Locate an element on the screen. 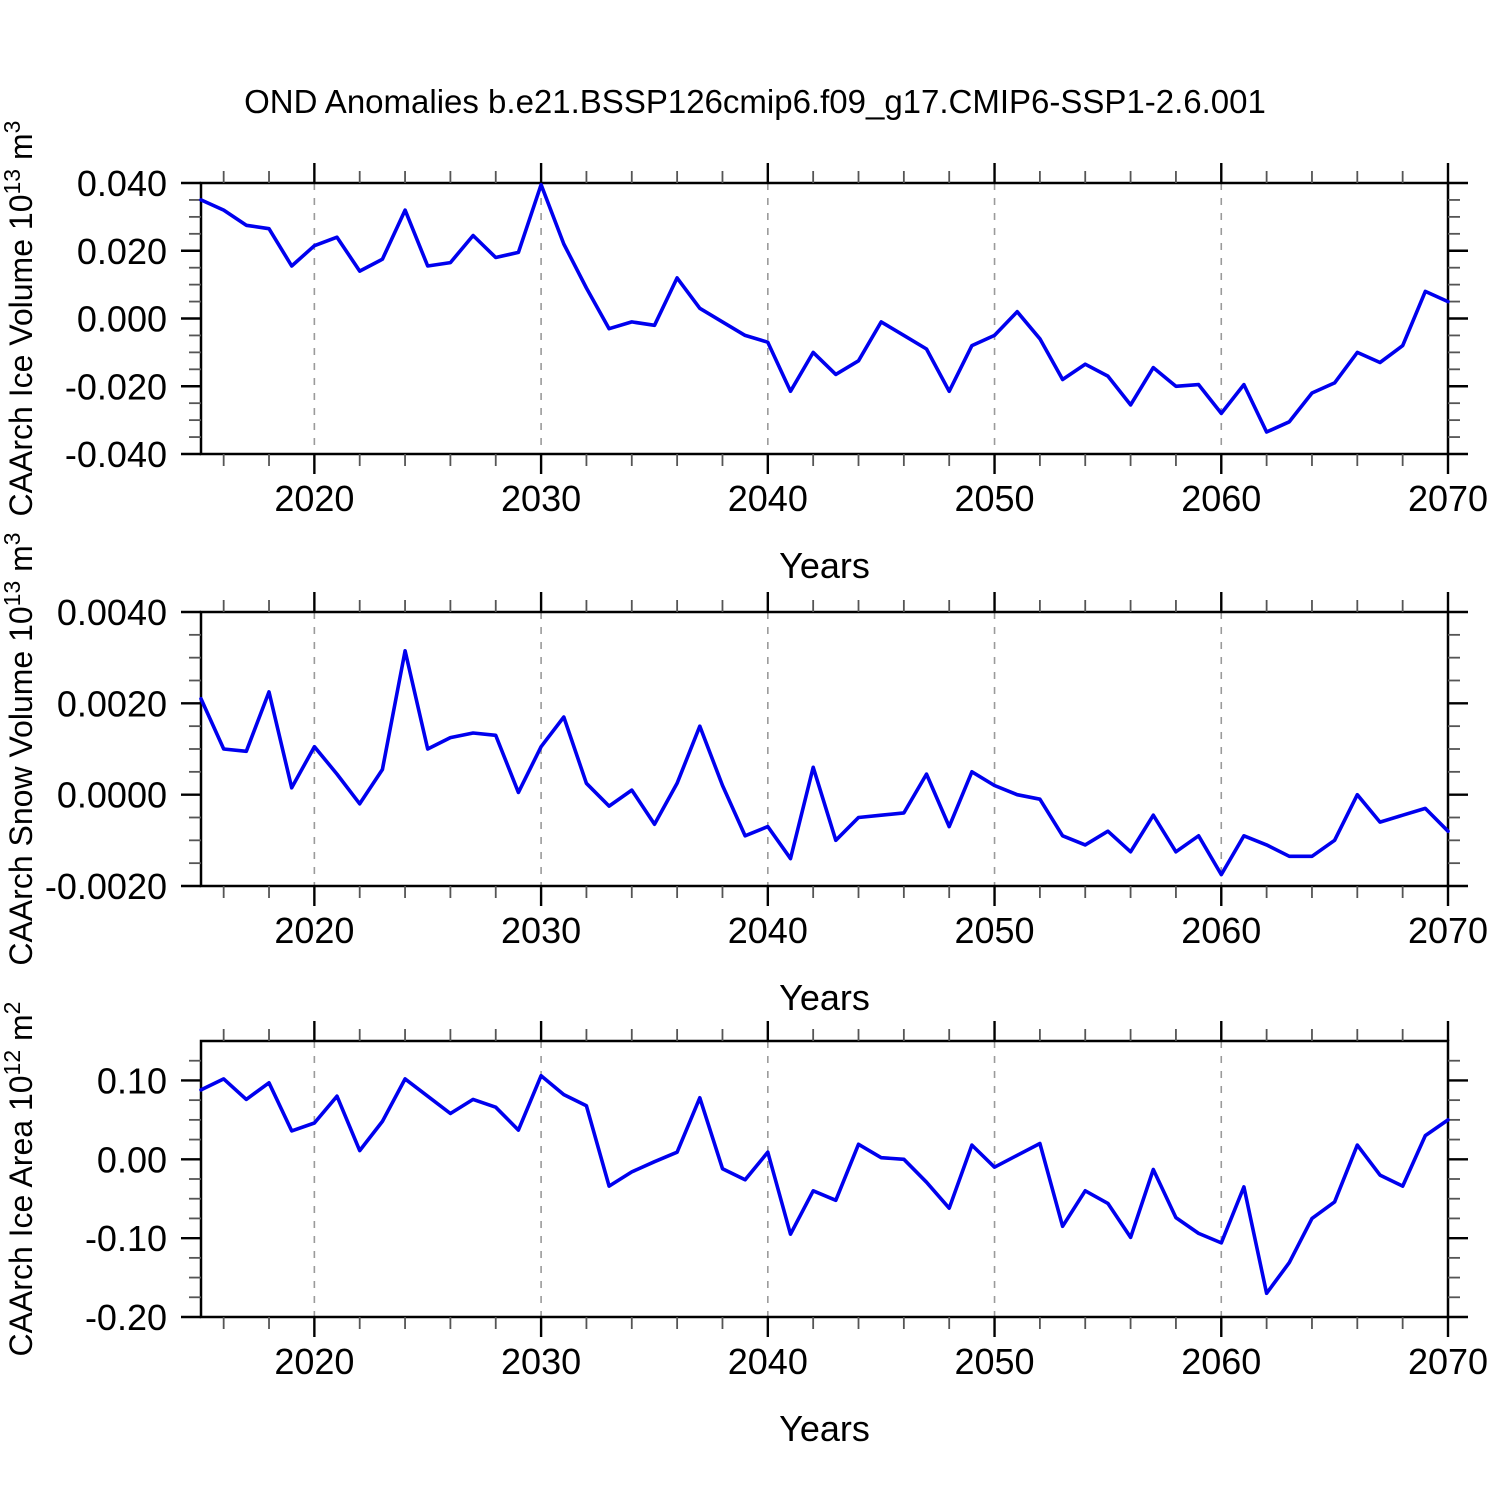 The width and height of the screenshot is (1500, 1500). y-tick-label: 0.0040 is located at coordinates (112, 612).